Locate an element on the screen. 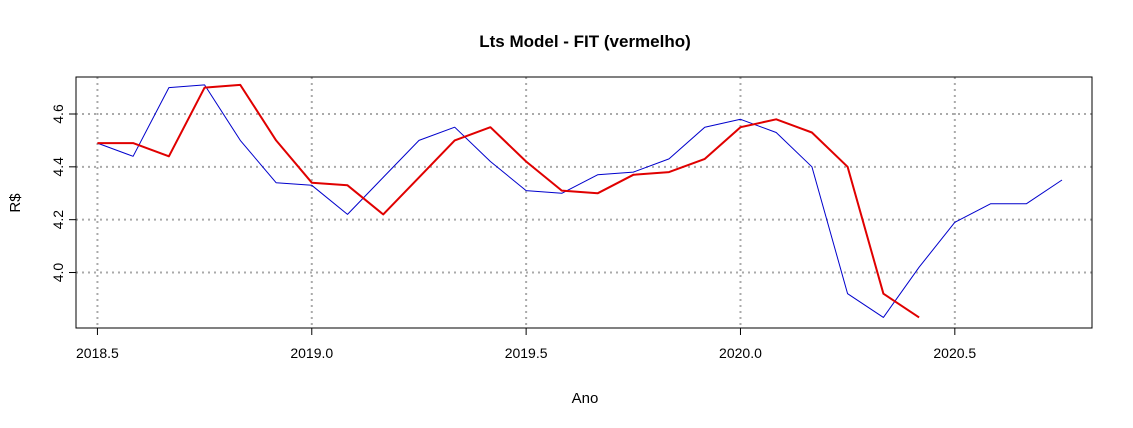 This screenshot has width=1133, height=428. x-tick-label: 2018.5 is located at coordinates (97, 353).